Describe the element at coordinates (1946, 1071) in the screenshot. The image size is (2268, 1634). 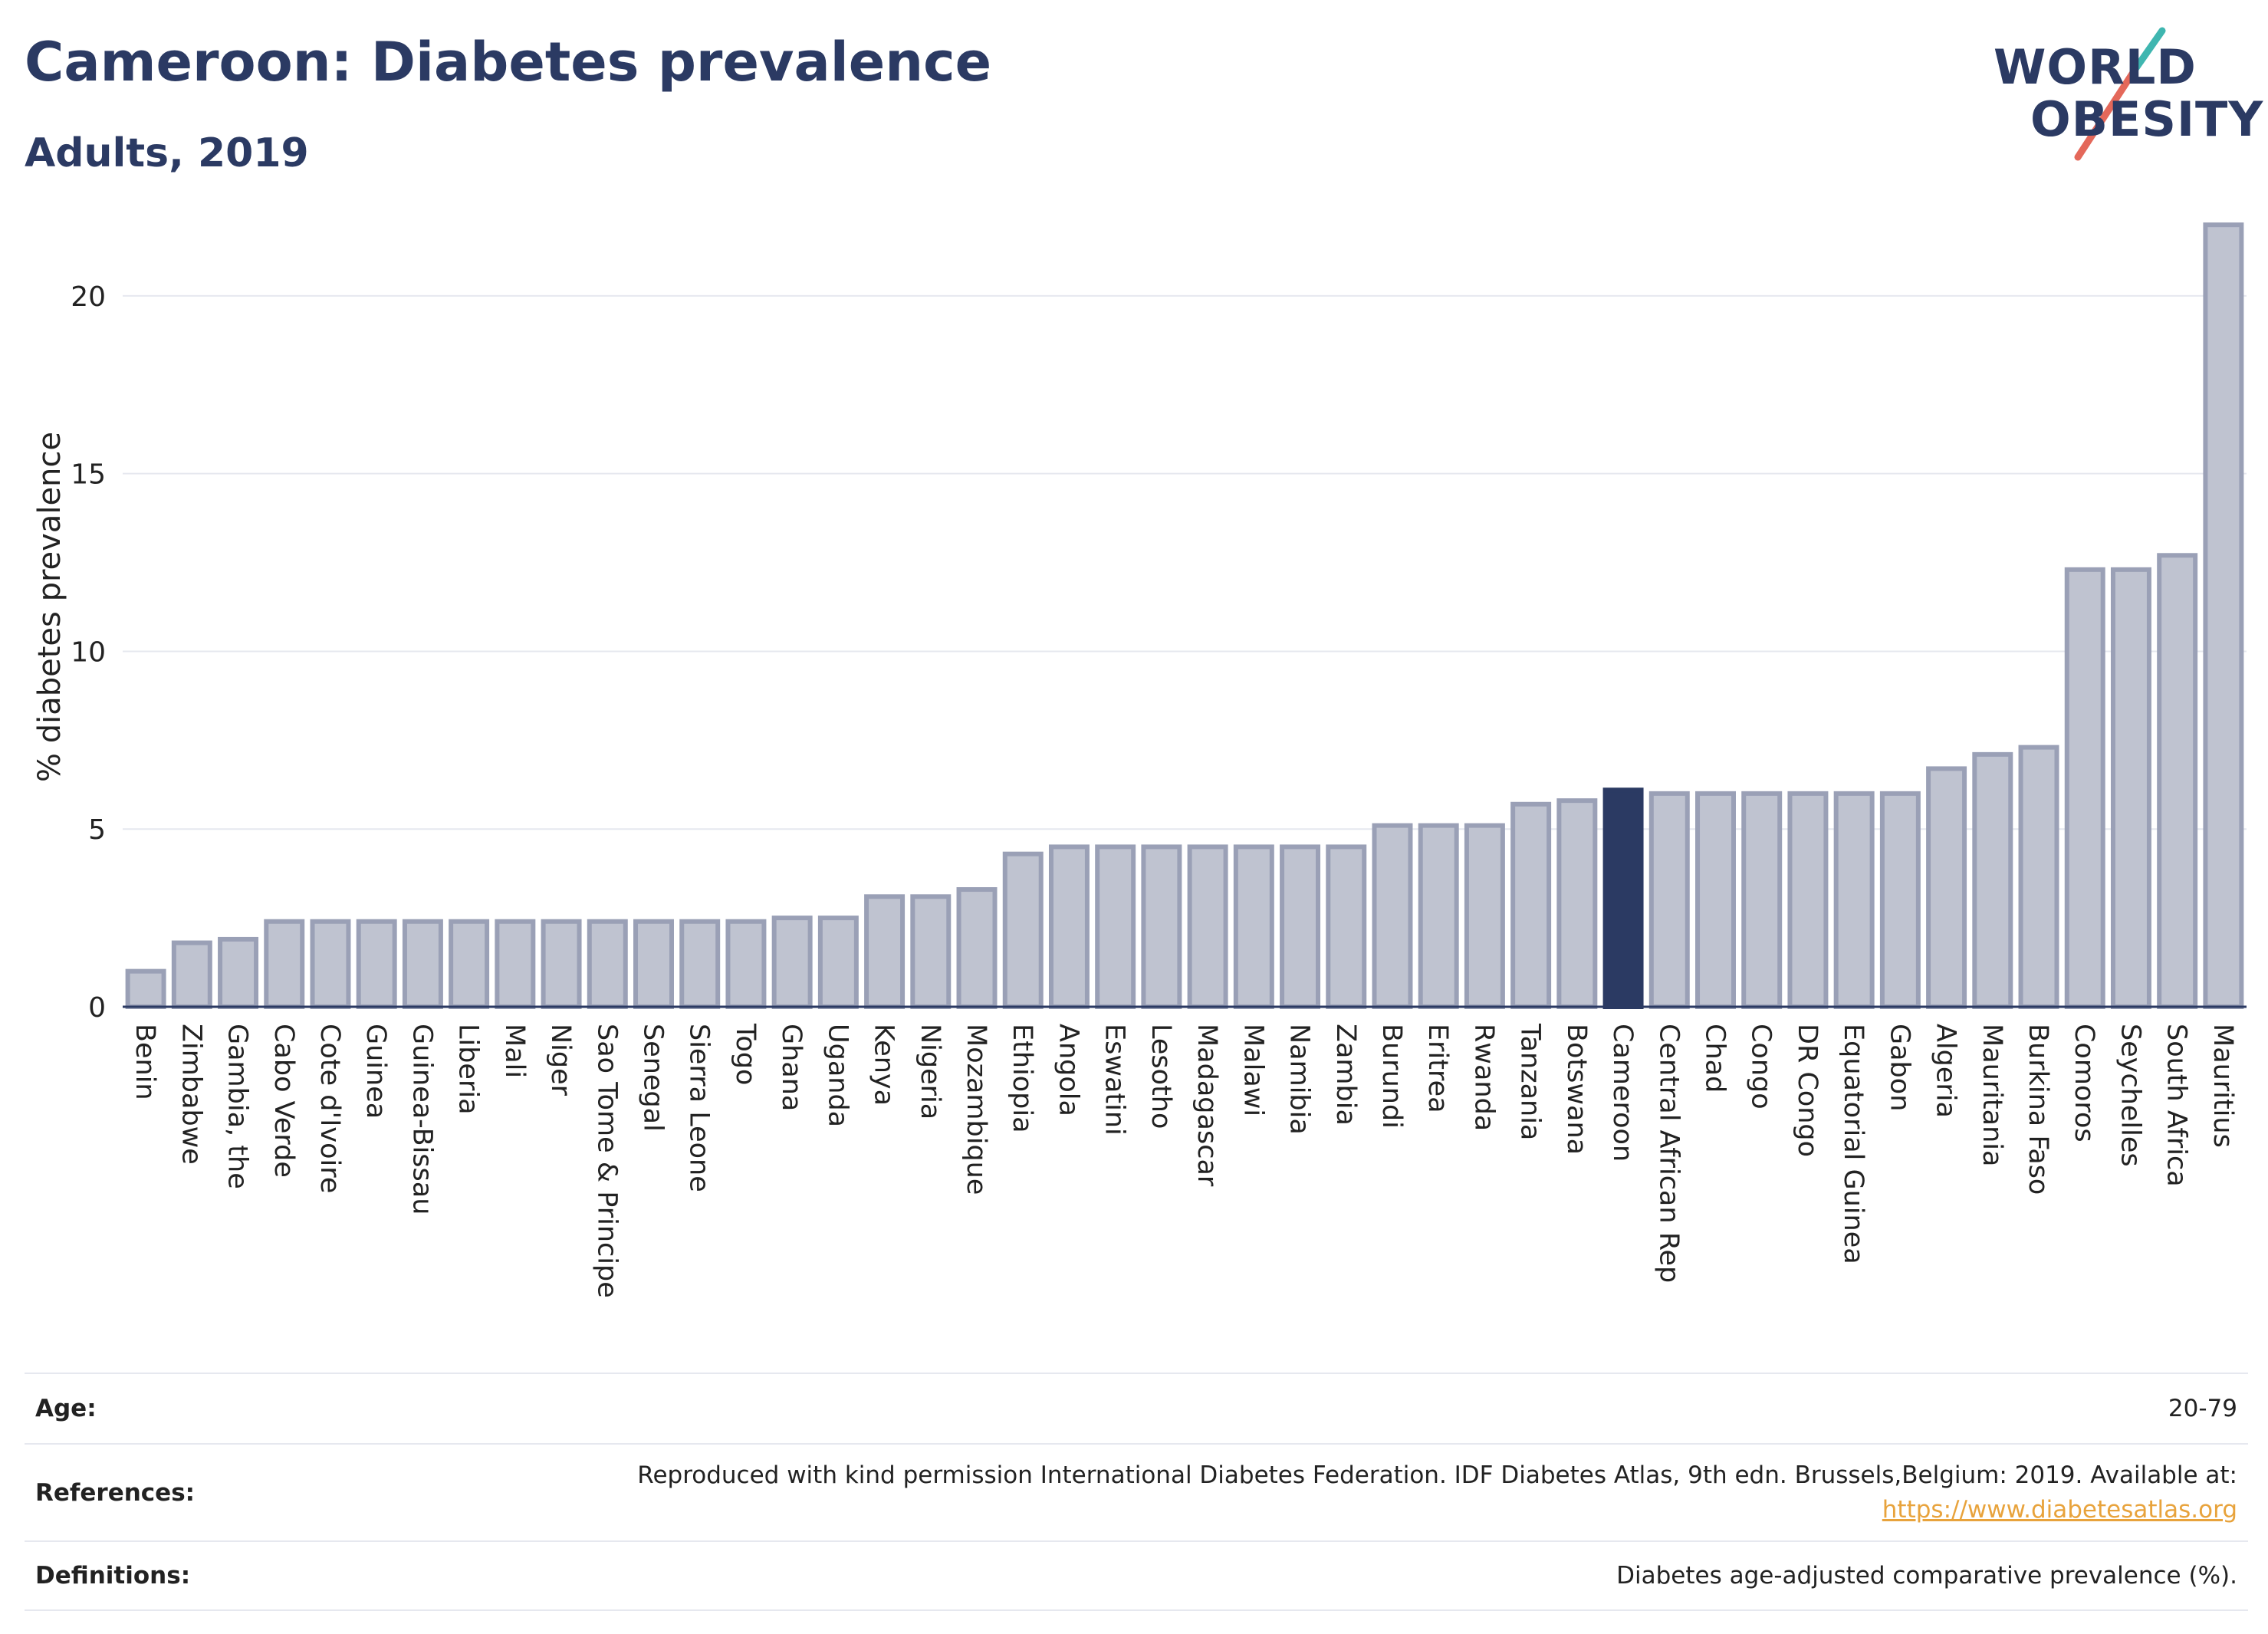
I see `x-tick-label: Algeria` at that location.